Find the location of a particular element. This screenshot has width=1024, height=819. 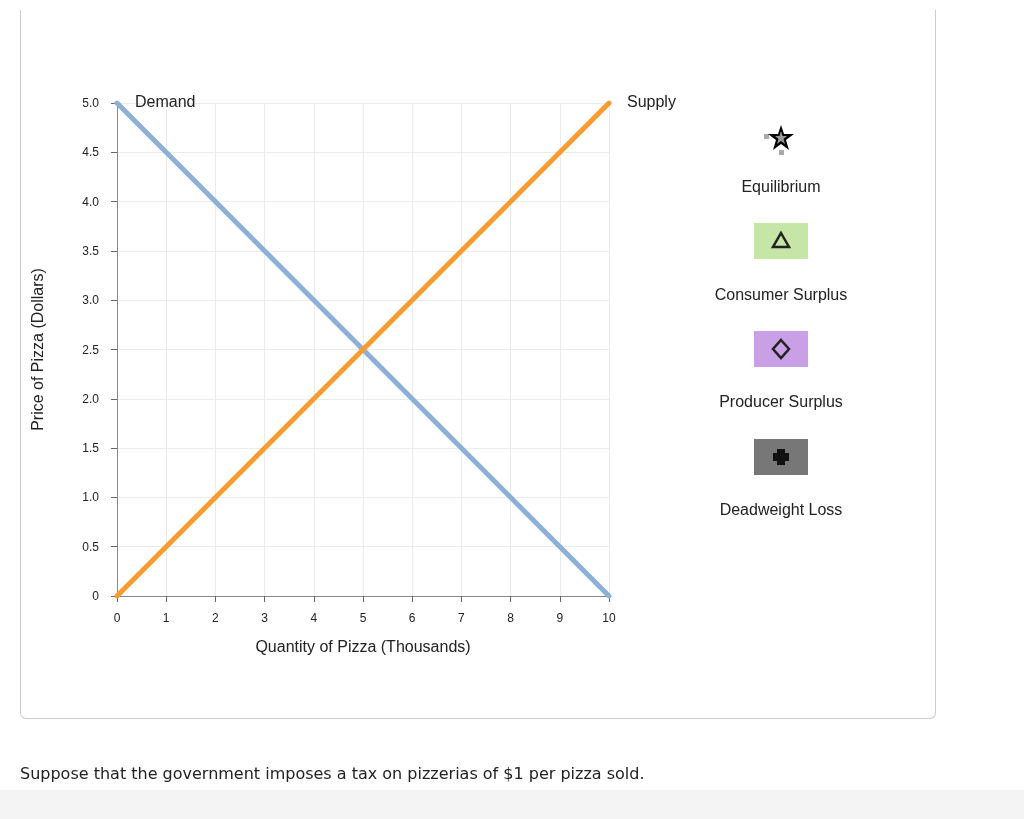

y-tick-label: 3.0 is located at coordinates (91, 300).